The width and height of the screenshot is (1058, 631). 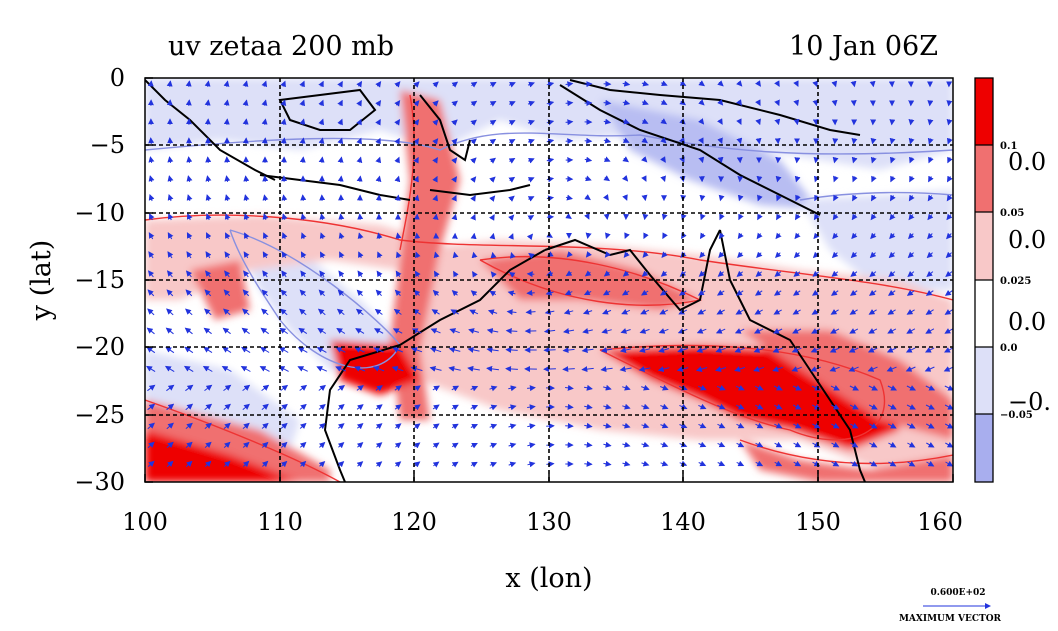 I want to click on colorbar-big-label: 0.0, so click(x=1027, y=162).